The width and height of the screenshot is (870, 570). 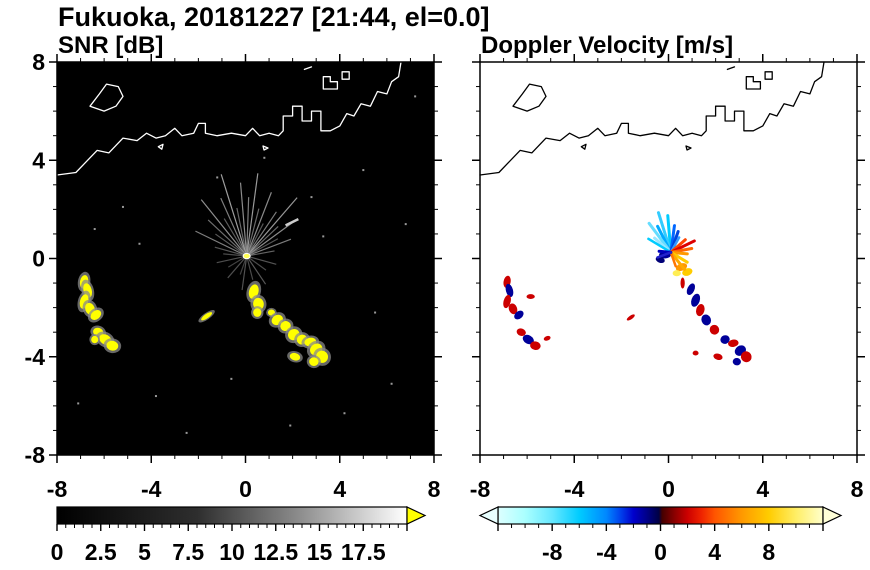 What do you see at coordinates (35, 357) in the screenshot?
I see `y-tick-label: -4` at bounding box center [35, 357].